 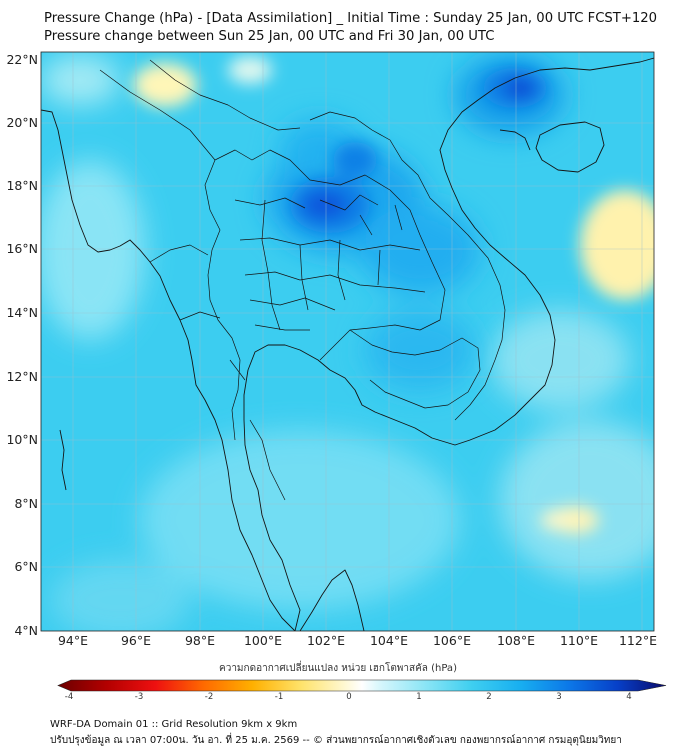 What do you see at coordinates (419, 697) in the screenshot?
I see `colorbar-tick: 1` at bounding box center [419, 697].